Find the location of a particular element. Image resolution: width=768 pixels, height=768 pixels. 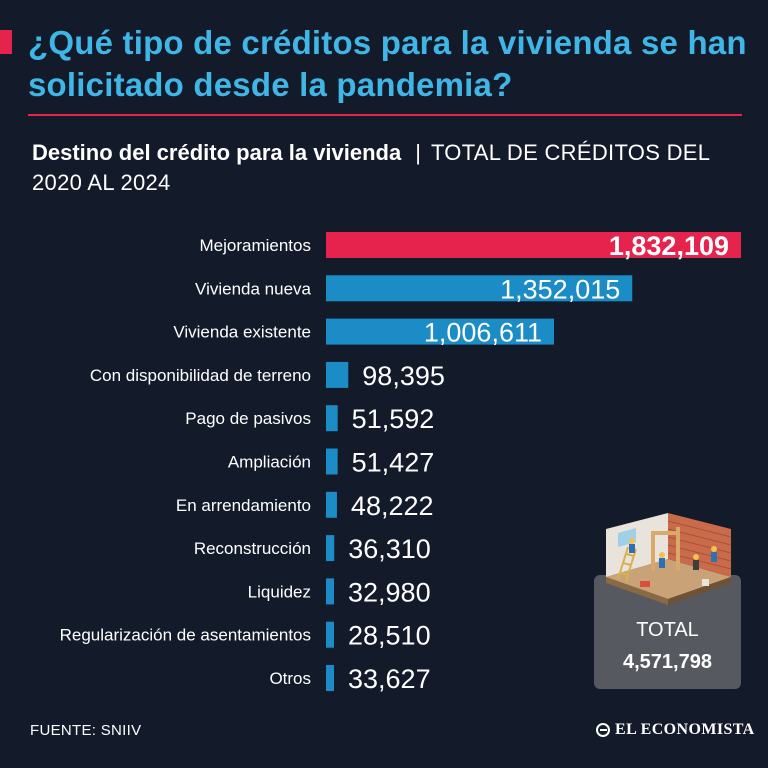

brand-logo: EL ECONOMISTA is located at coordinates (675, 730).